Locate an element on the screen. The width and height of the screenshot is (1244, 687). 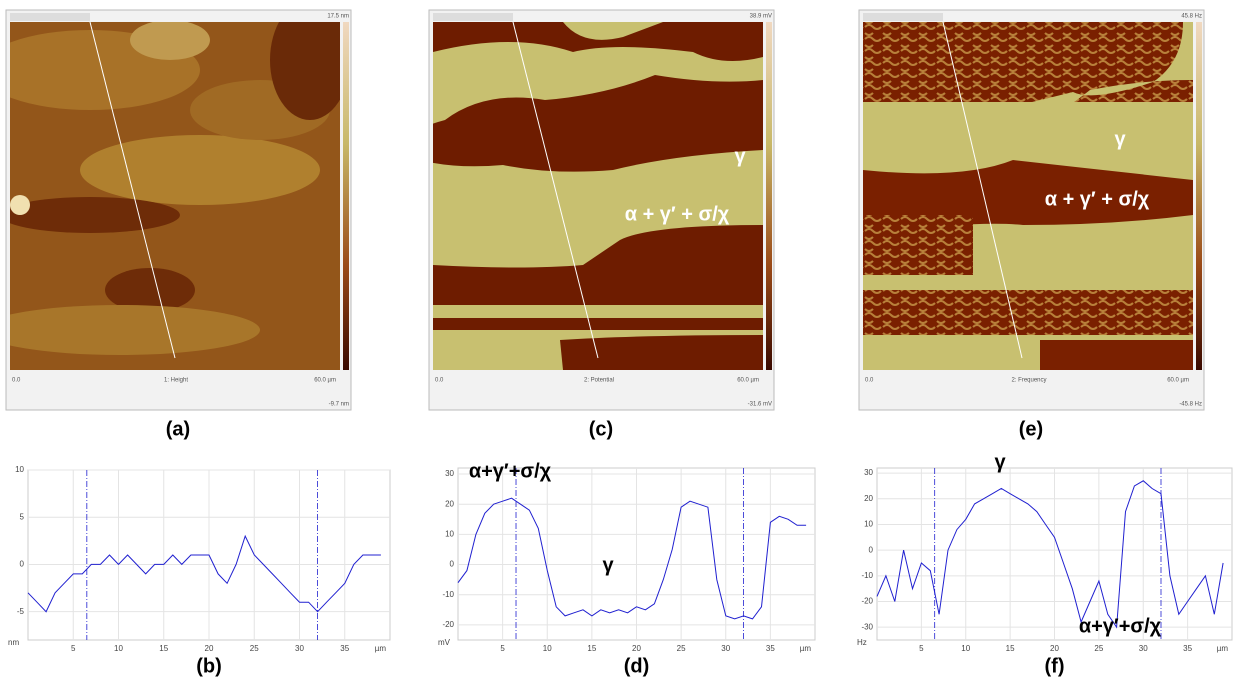
caption: (a) is located at coordinates (178, 429).